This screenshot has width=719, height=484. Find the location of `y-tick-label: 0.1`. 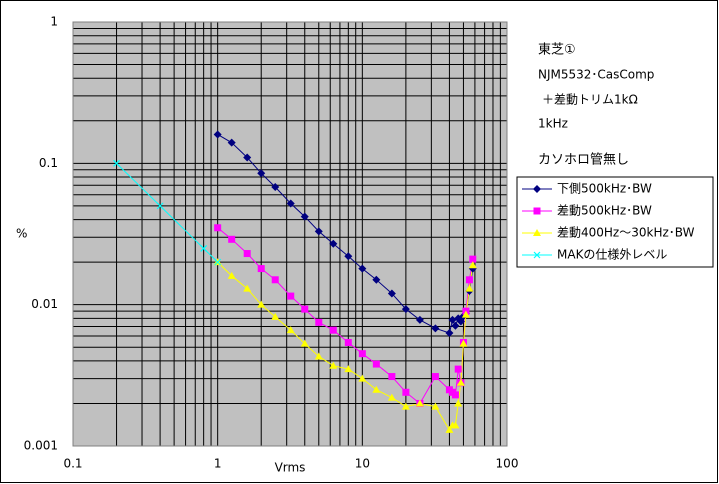

y-tick-label: 0.1 is located at coordinates (48, 163).